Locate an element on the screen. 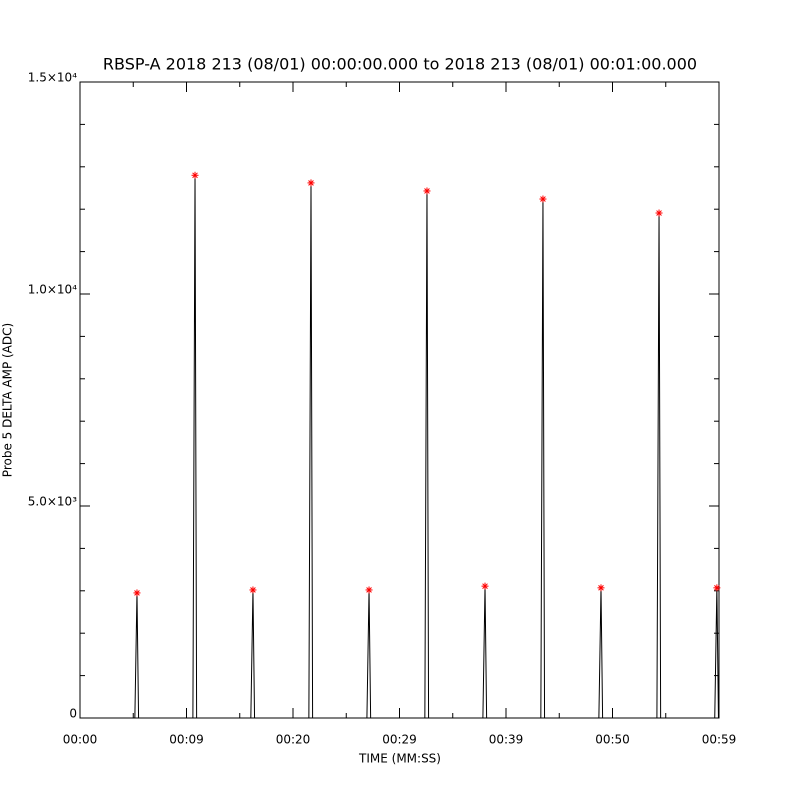  x-tick-label: 00:00 is located at coordinates (80, 740).